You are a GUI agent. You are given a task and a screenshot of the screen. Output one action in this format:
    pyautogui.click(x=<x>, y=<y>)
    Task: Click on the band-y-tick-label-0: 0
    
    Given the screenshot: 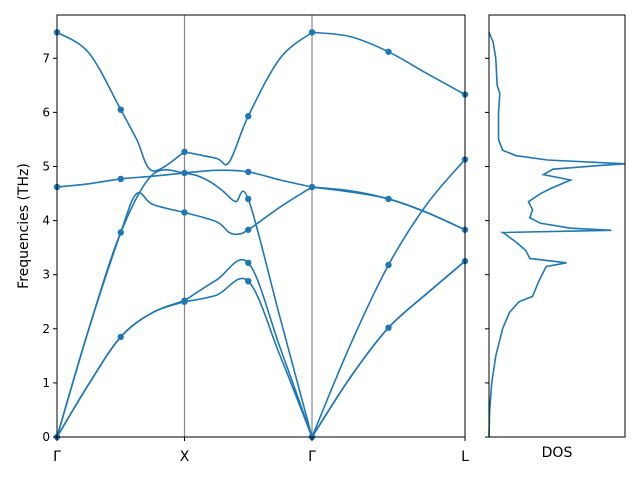 What is the action you would take?
    pyautogui.click(x=46, y=437)
    